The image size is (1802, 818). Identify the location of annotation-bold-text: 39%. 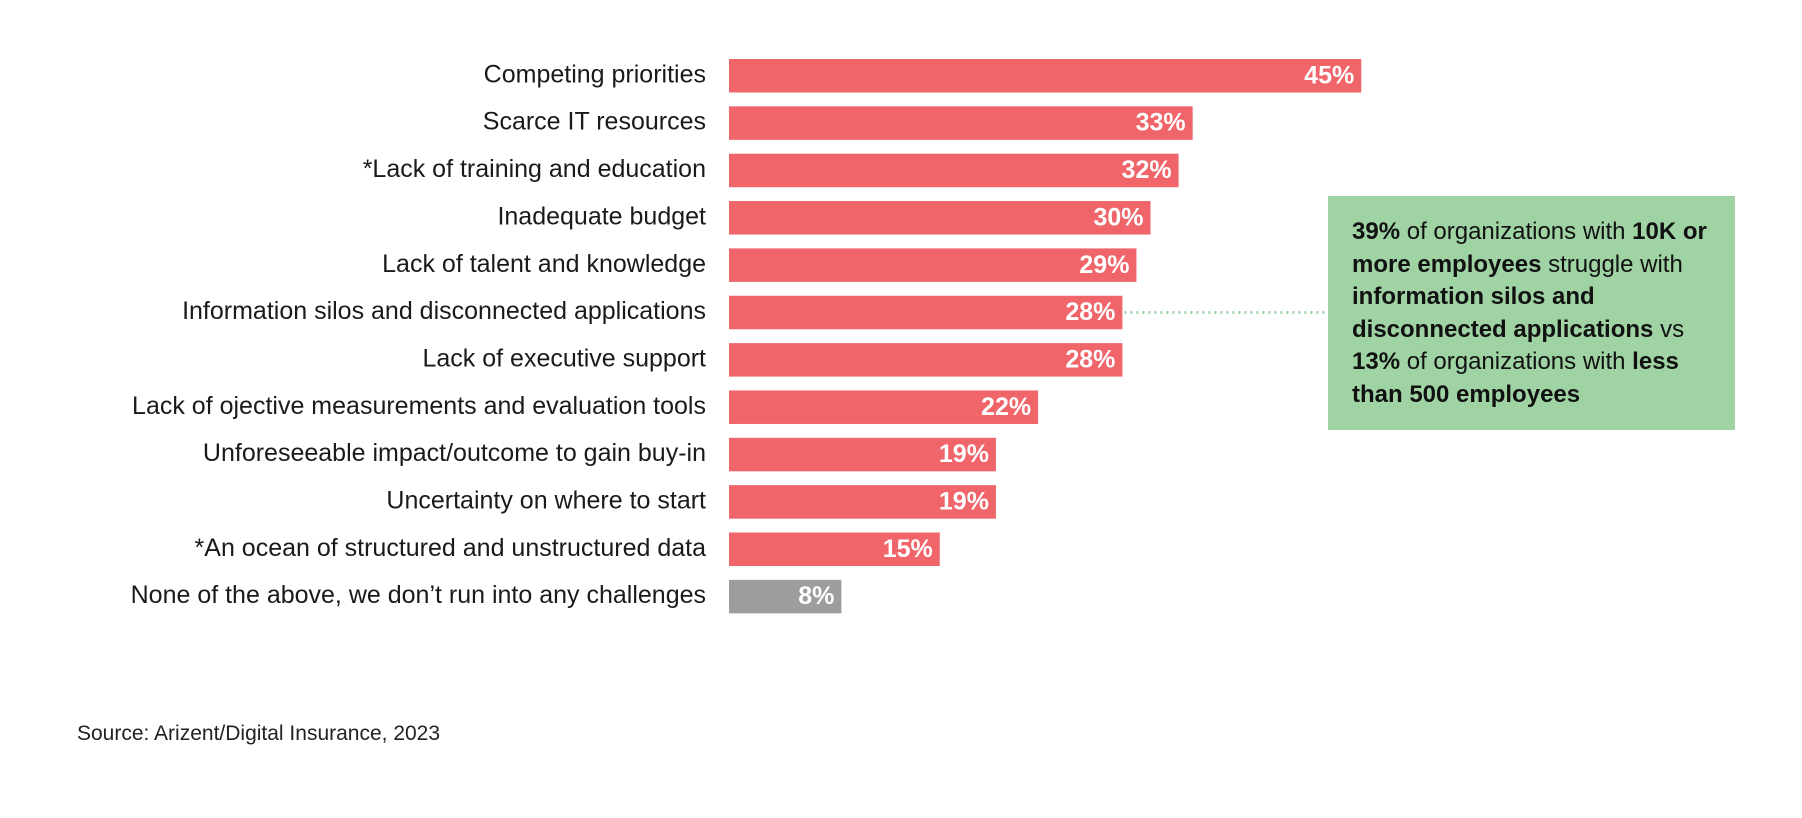
(1376, 231).